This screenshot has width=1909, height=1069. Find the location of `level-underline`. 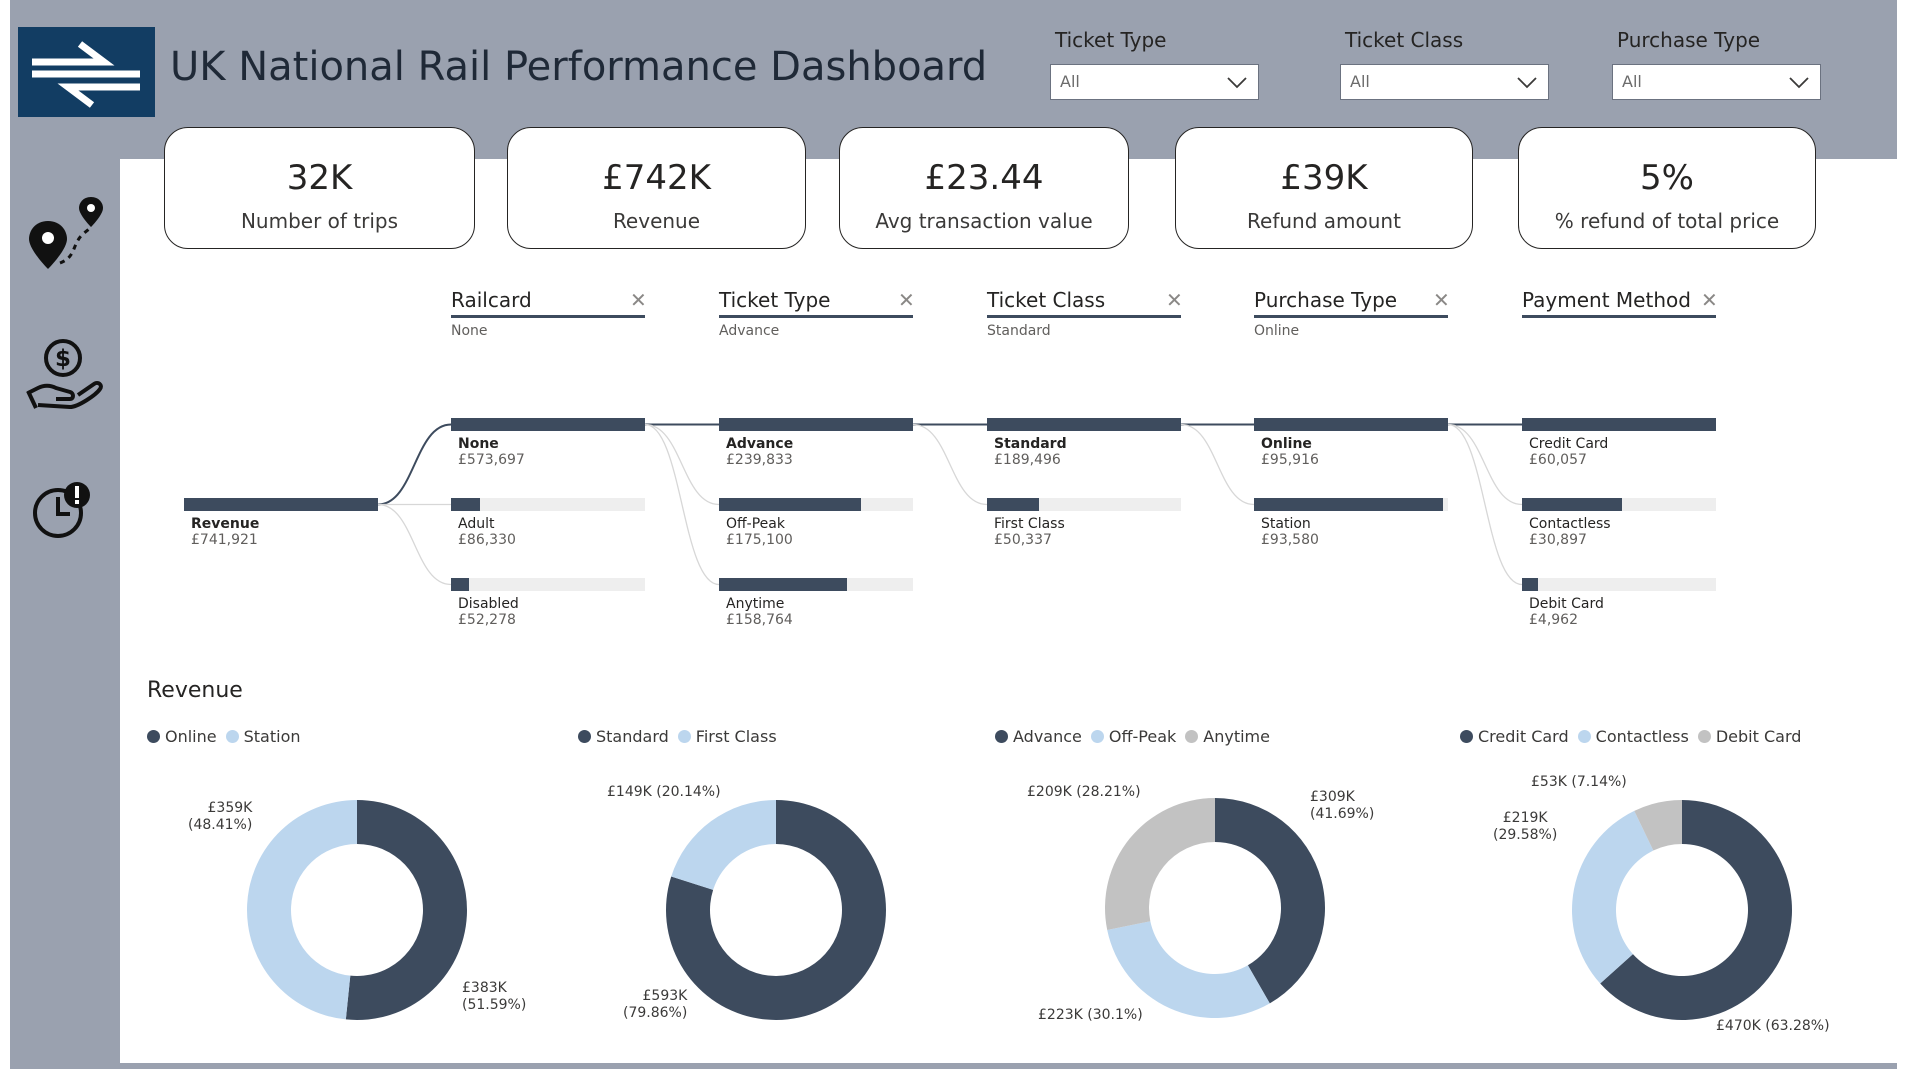

level-underline is located at coordinates (816, 316).